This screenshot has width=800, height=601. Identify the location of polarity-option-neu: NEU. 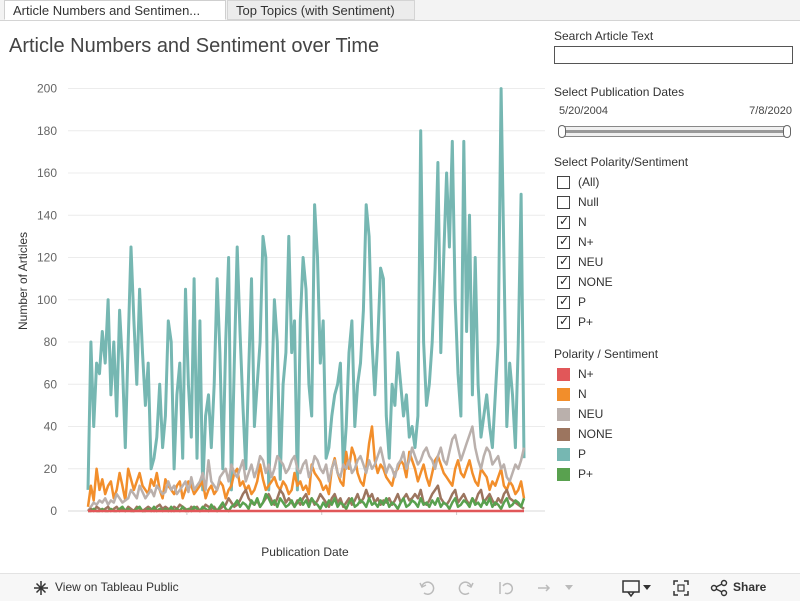
(580, 262).